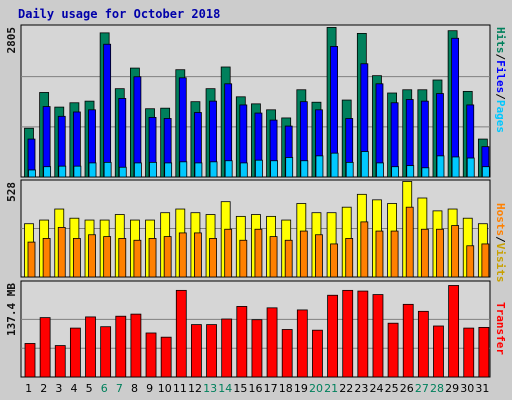 The image size is (512, 400). I want to click on day-label-1: 1, so click(28, 388).